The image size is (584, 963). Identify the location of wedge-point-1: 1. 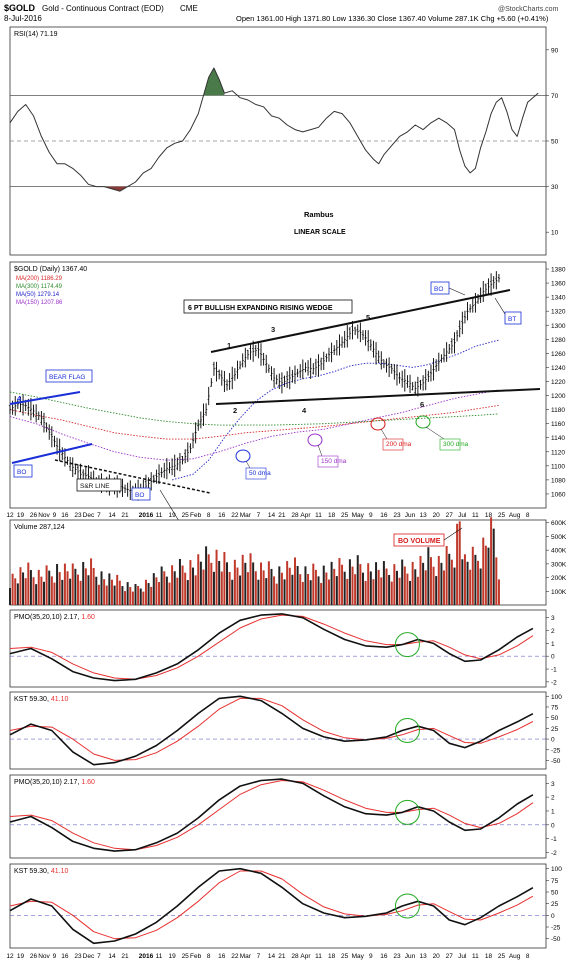
(229, 345).